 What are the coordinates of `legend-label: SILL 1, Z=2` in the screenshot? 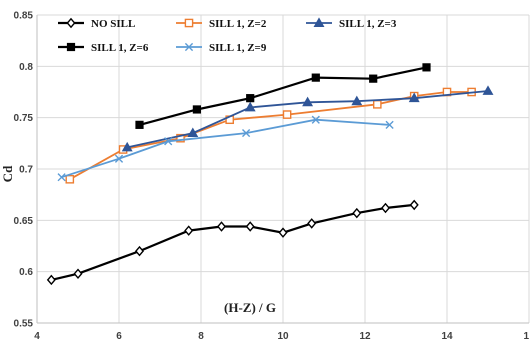 It's located at (238, 24).